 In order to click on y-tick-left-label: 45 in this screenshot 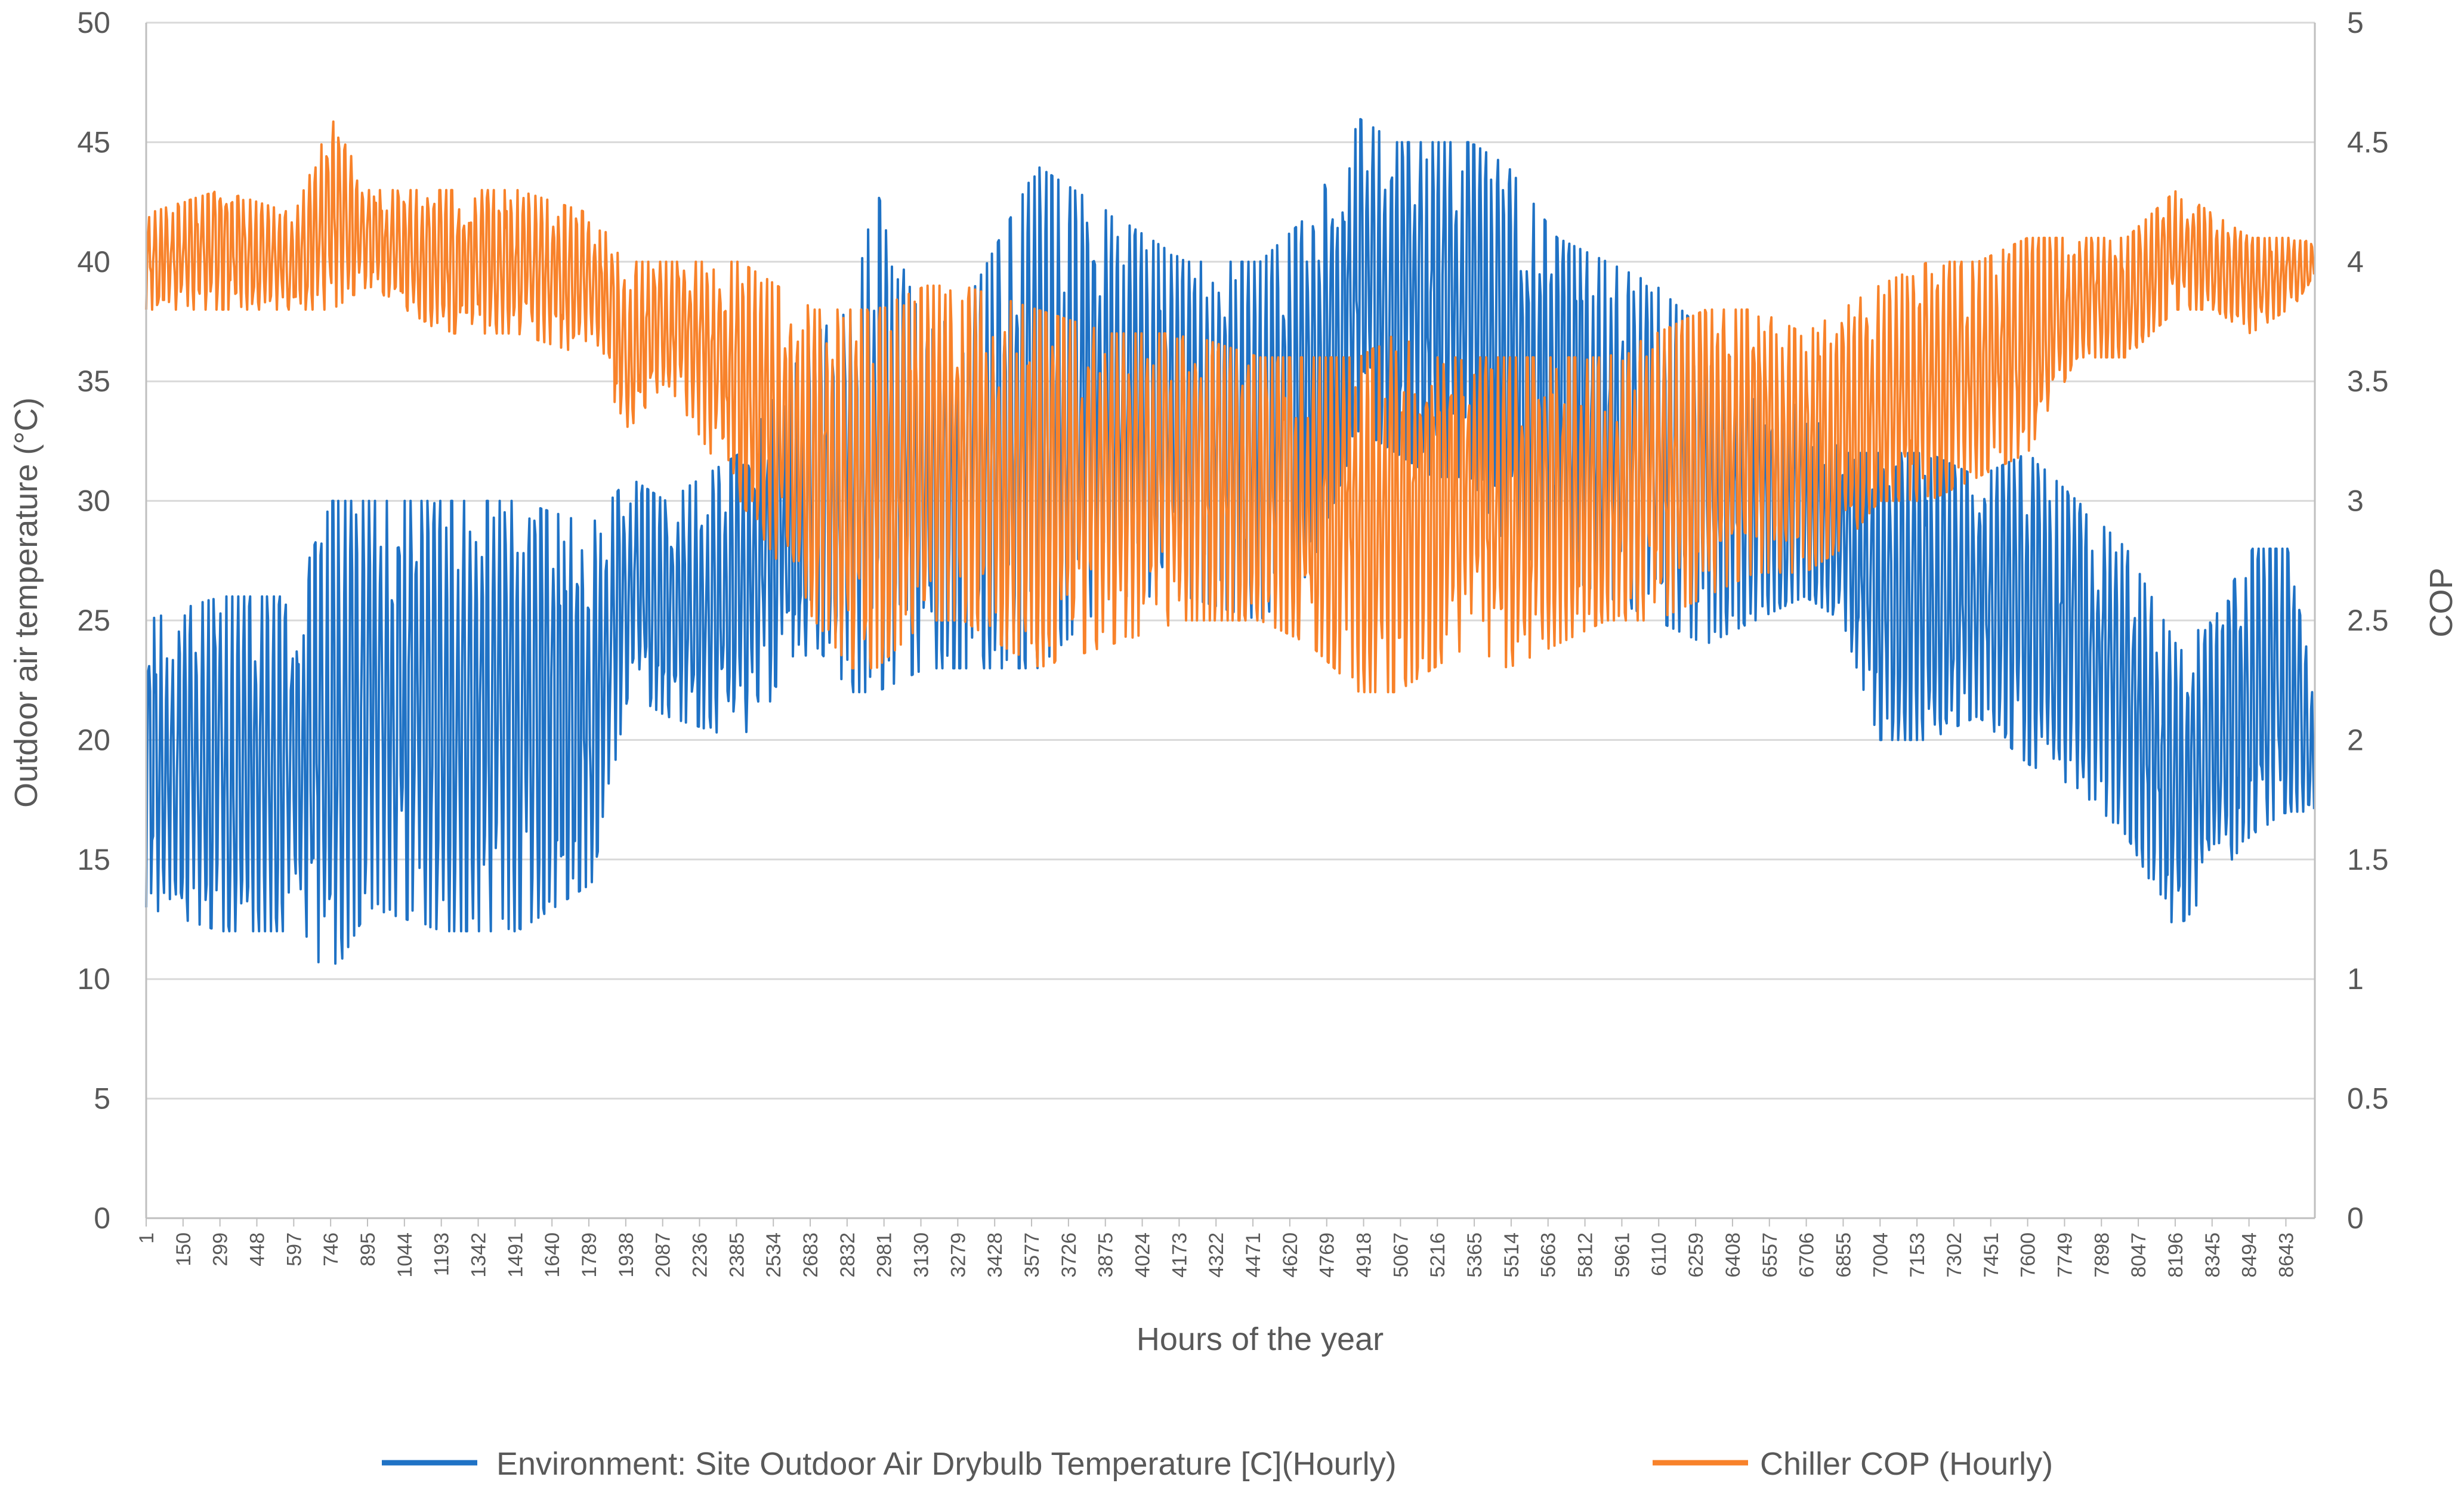, I will do `click(93, 142)`.